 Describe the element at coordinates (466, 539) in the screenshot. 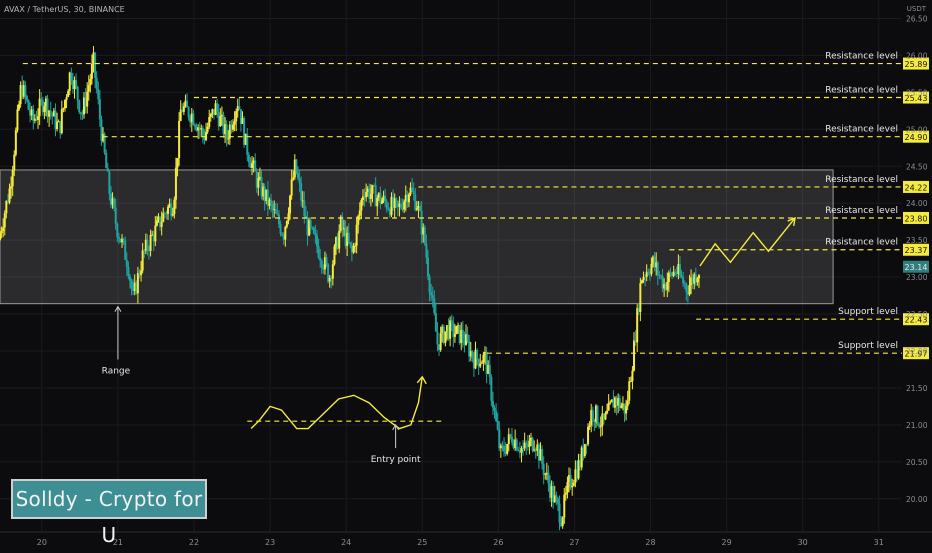

I see `time-axis: 20 21 22 23 24 25 26 27 28 29 30 31` at that location.